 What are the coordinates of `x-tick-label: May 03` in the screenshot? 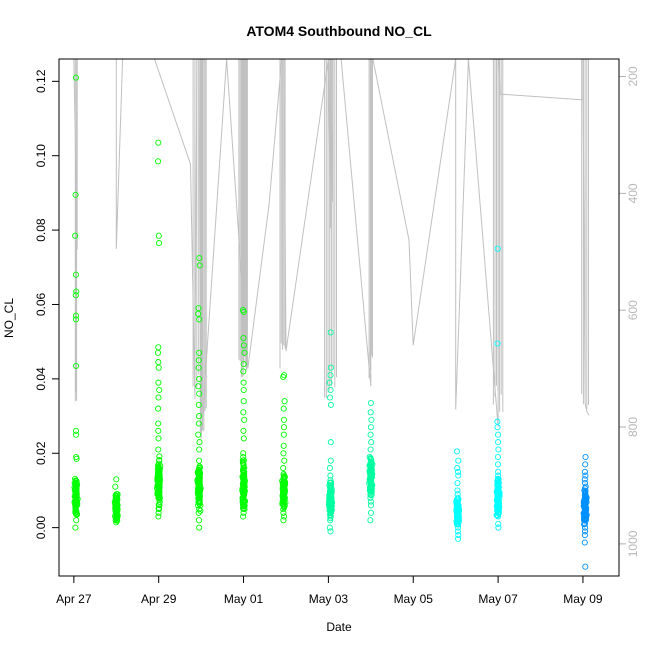 It's located at (329, 599).